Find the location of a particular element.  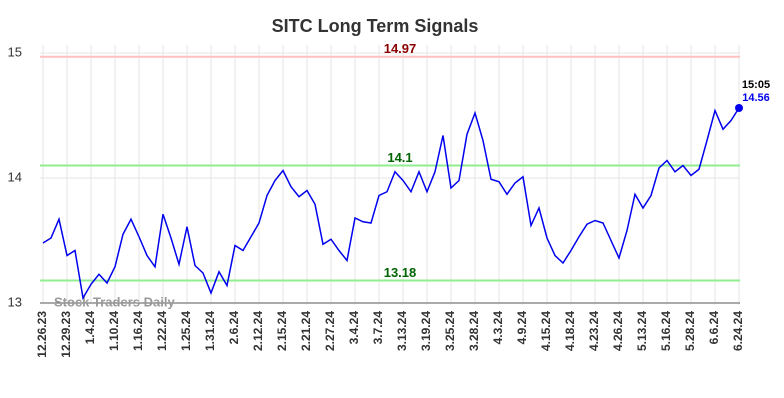

x-tick-label: 5.16.24 is located at coordinates (666, 331).